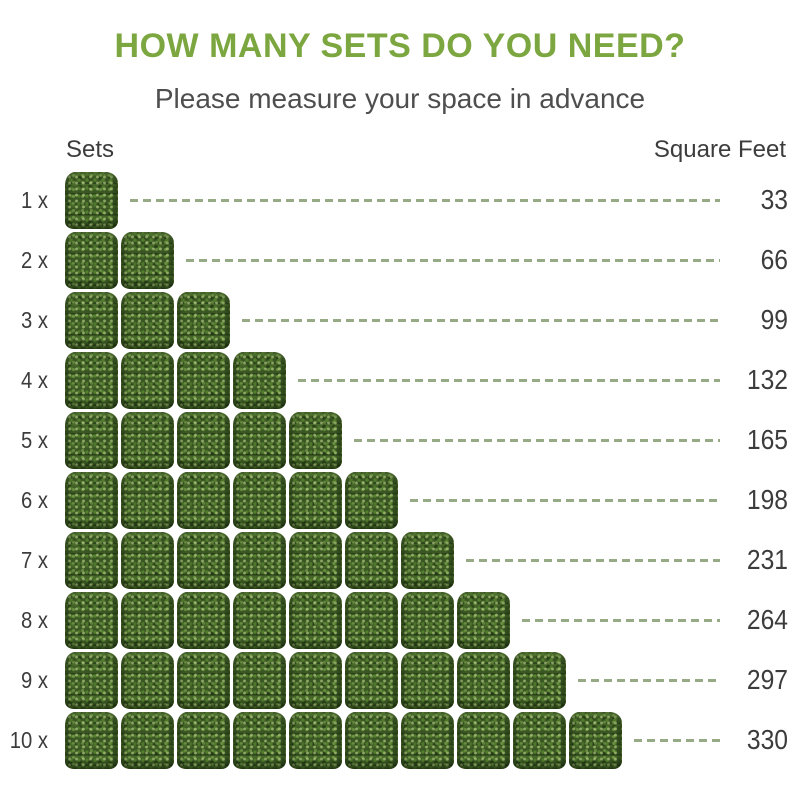 The image size is (800, 800). I want to click on sets-count-label: 7 x, so click(34, 559).